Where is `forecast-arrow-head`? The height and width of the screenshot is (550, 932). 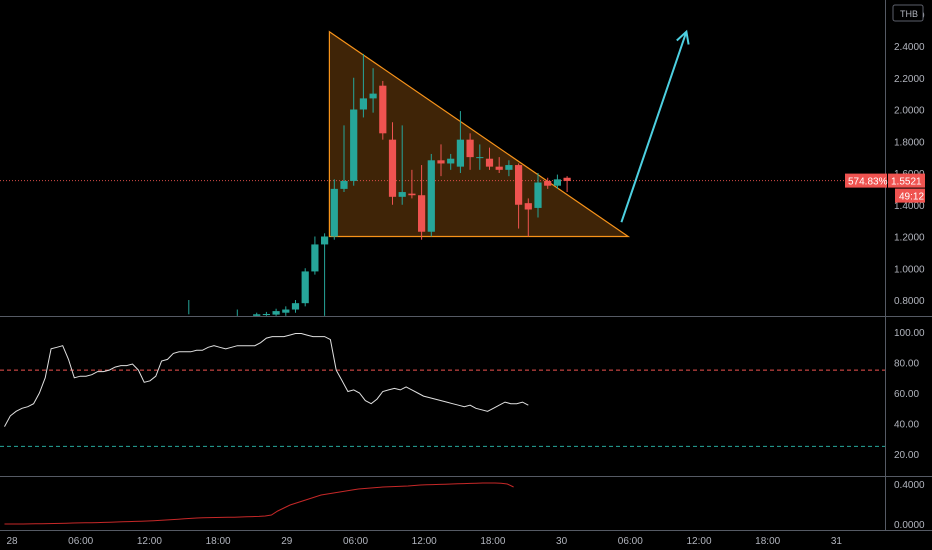
forecast-arrow-head is located at coordinates (683, 37).